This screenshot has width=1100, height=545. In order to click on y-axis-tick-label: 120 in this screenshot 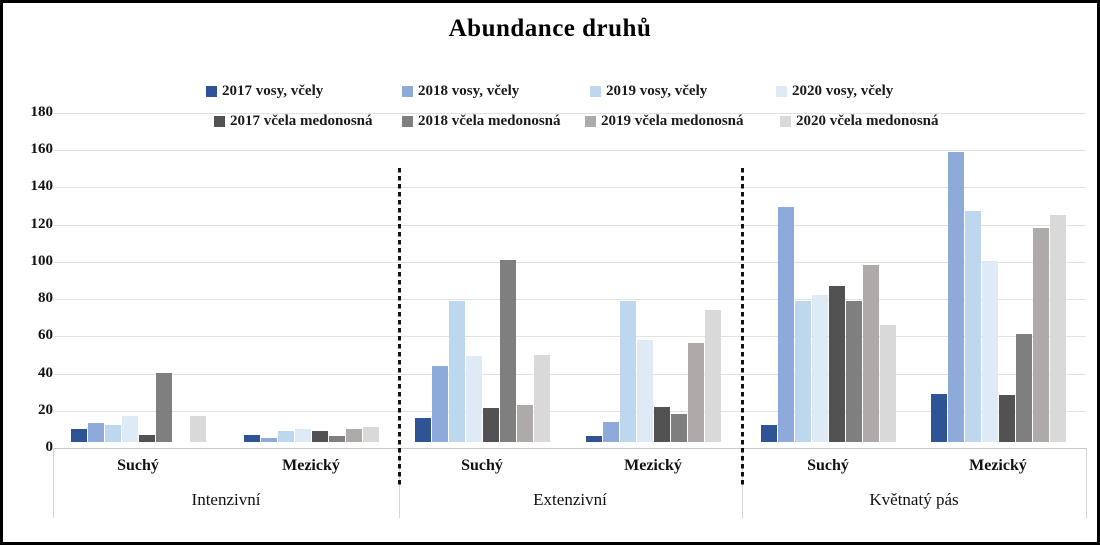, I will do `click(42, 223)`.